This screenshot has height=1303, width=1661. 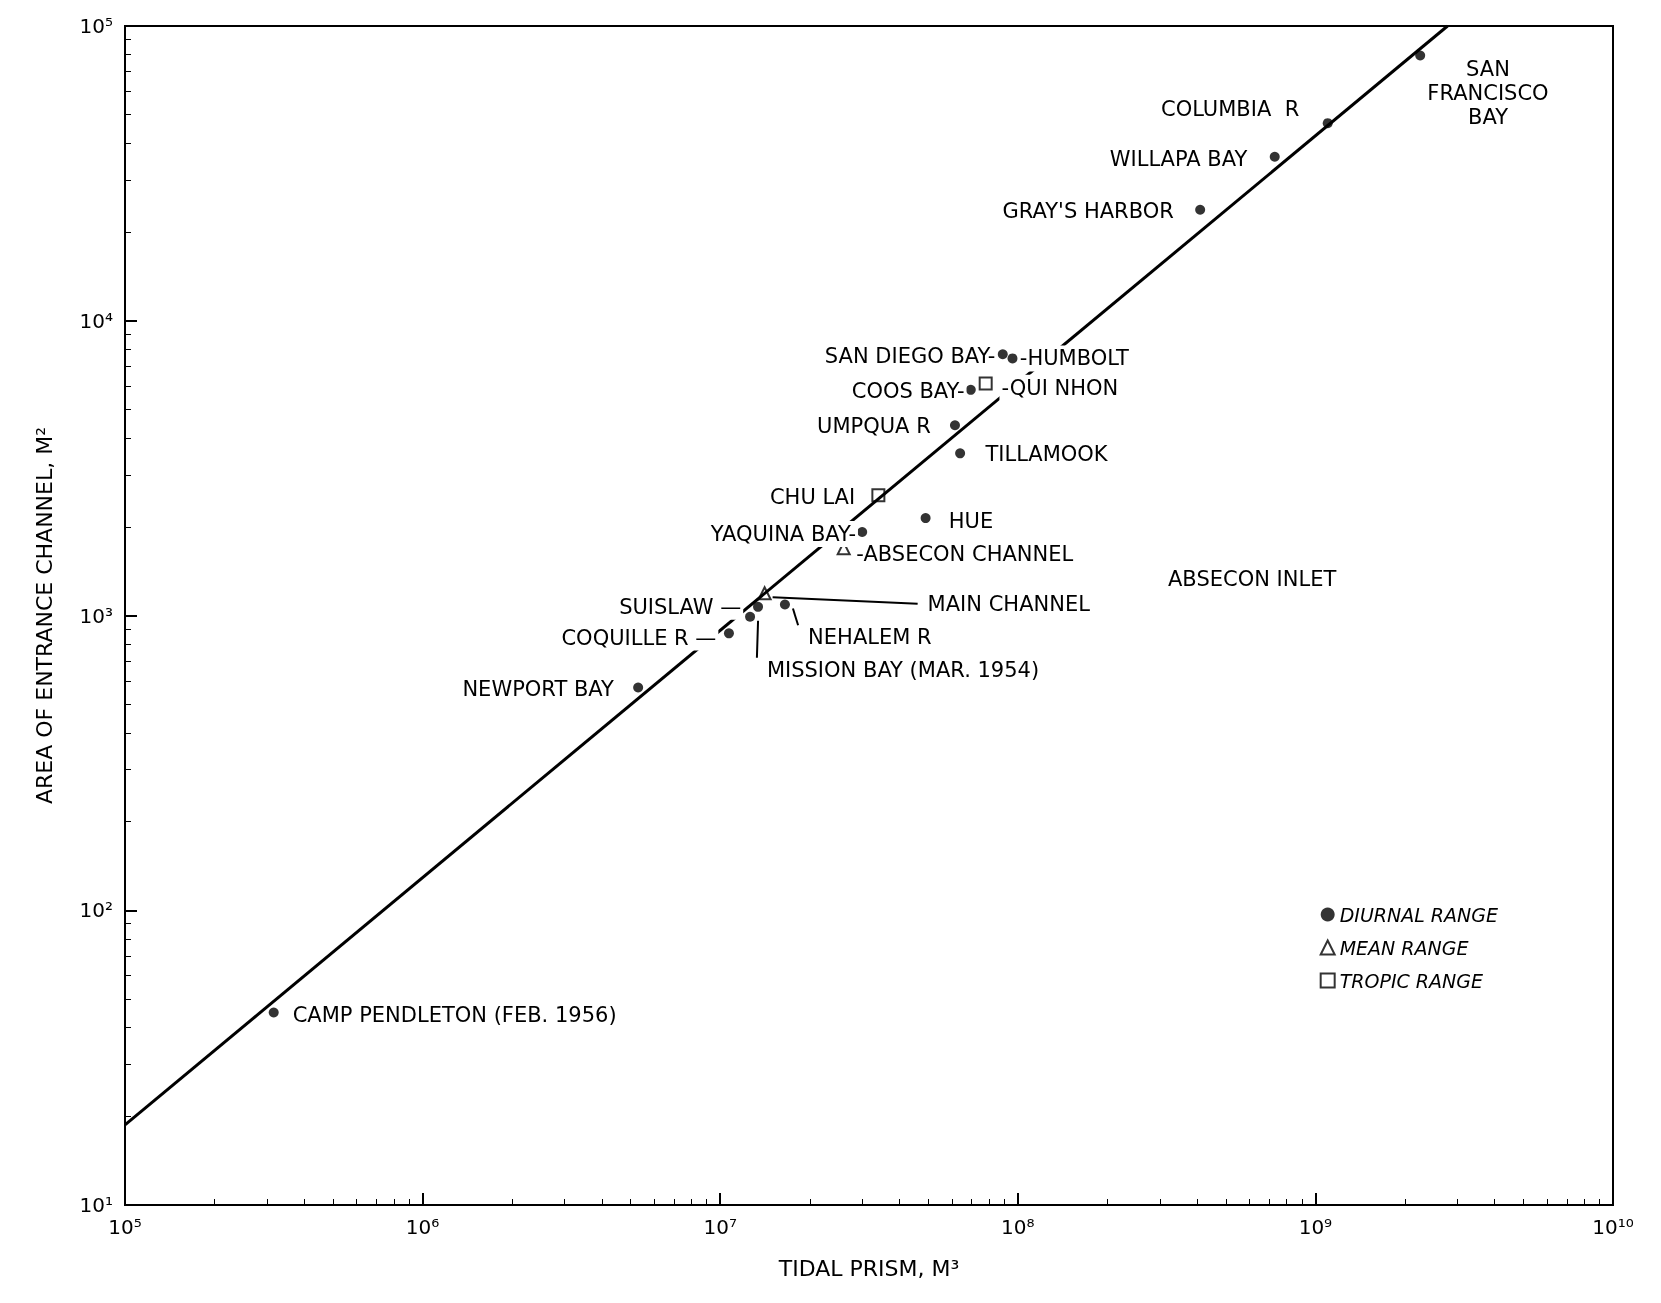 I want to click on annotation: CAMP PENDLETON (FEB. 1956), so click(x=454, y=1014).